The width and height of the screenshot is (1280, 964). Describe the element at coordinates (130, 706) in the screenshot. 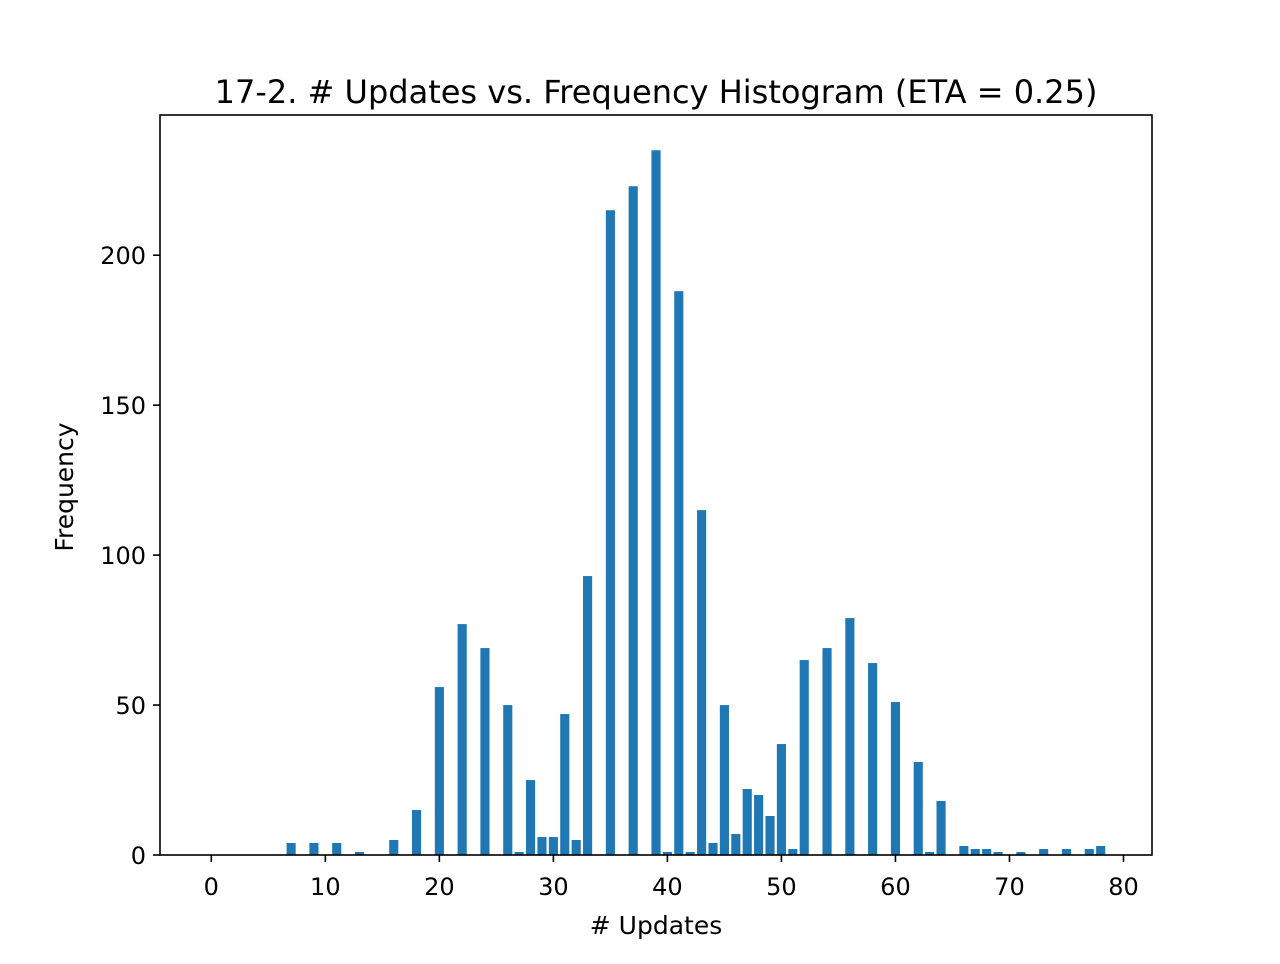

I see `y-tick-label-50: 50` at that location.